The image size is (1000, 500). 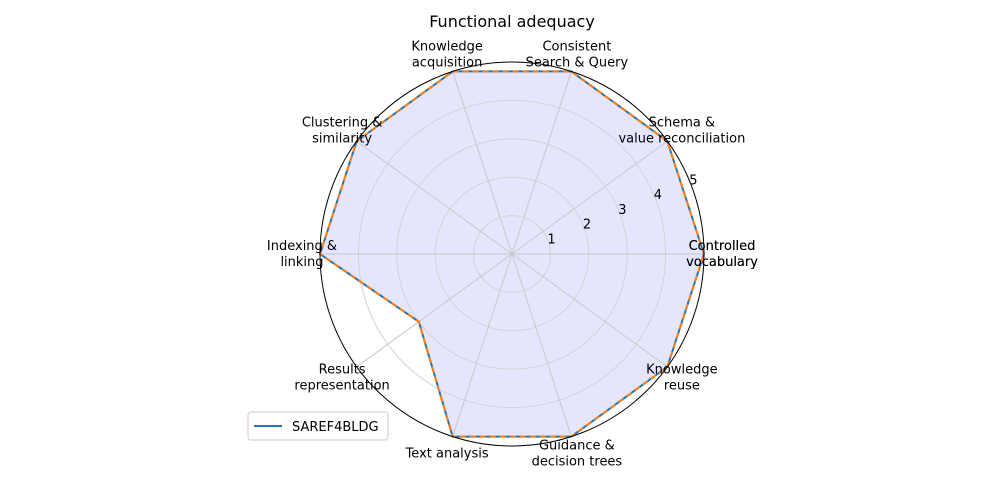 I want to click on category-label-0: Controlled vocabulary, so click(x=722, y=254).